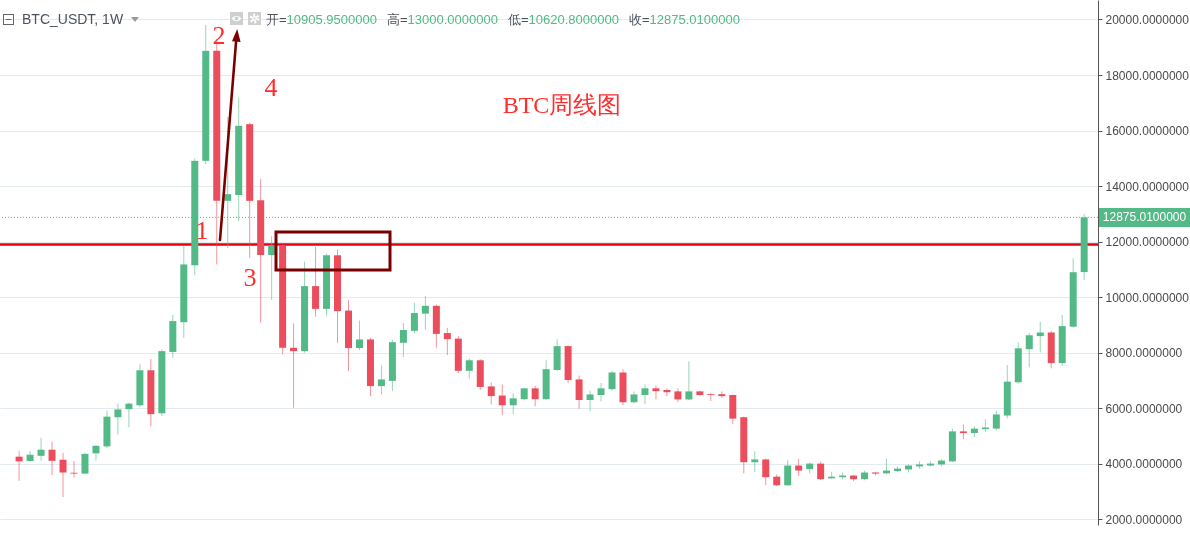 This screenshot has width=1190, height=537. I want to click on annotation: 低=10620.8000000, so click(563, 19).